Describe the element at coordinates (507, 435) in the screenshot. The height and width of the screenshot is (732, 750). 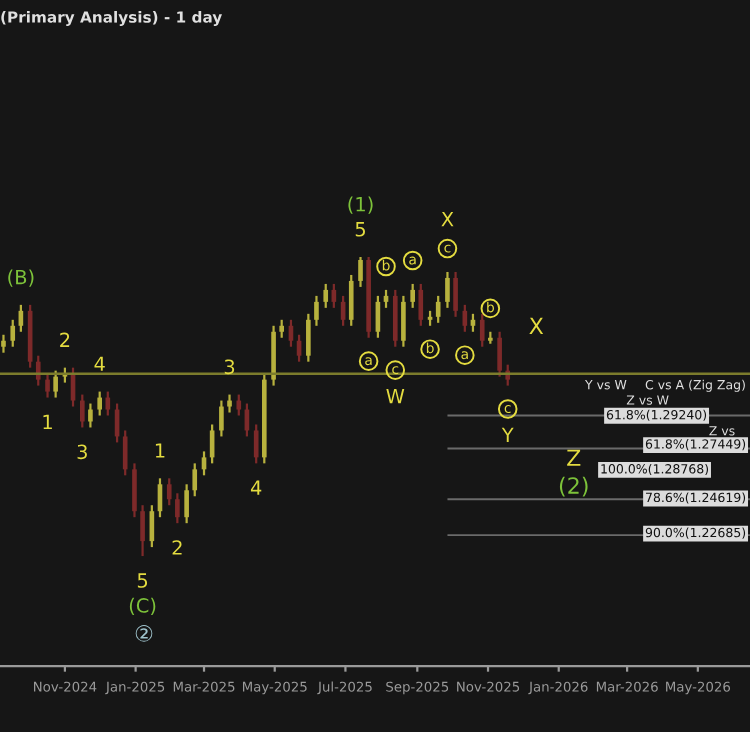
I see `annotation: Y` at that location.